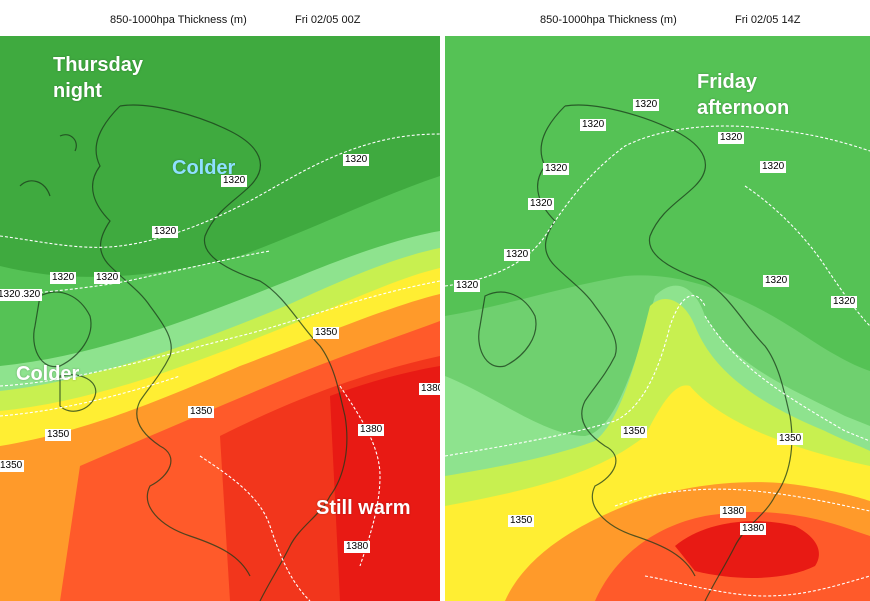 Image resolution: width=870 pixels, height=601 pixels. I want to click on annotation-night: night, so click(77, 91).